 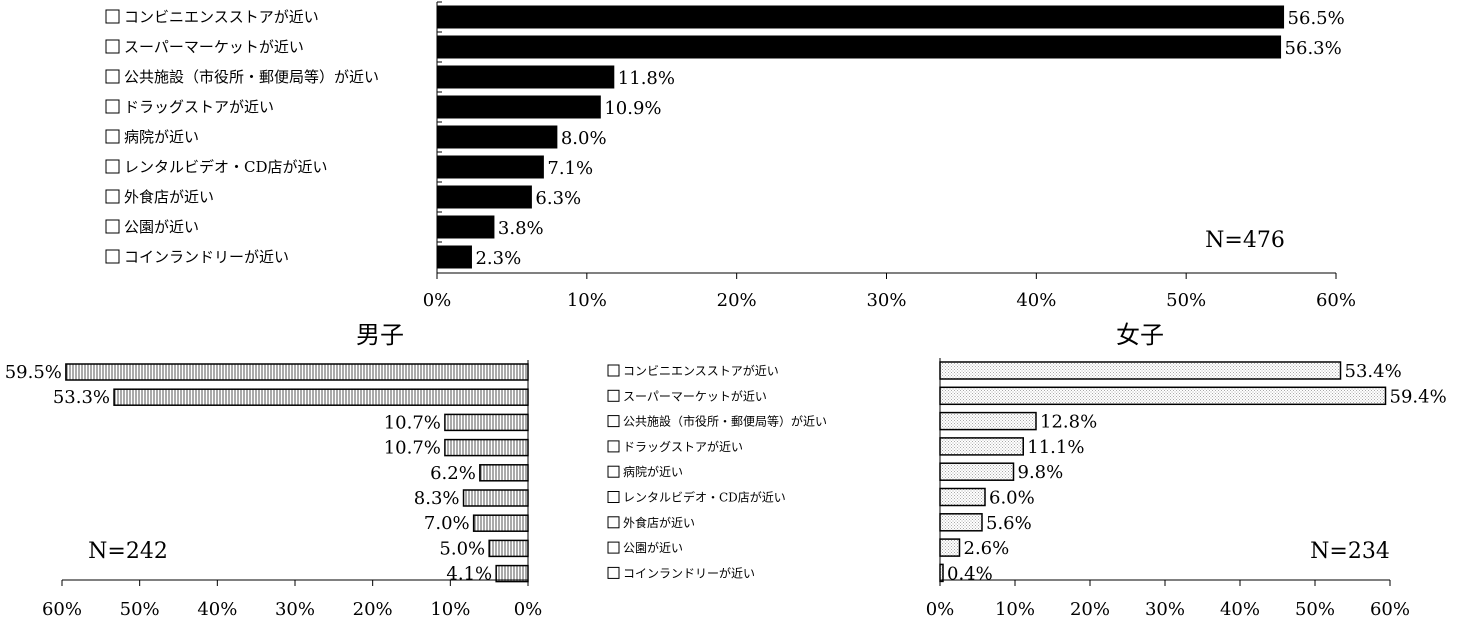 I want to click on data-label: 6.2%, so click(x=453, y=473).